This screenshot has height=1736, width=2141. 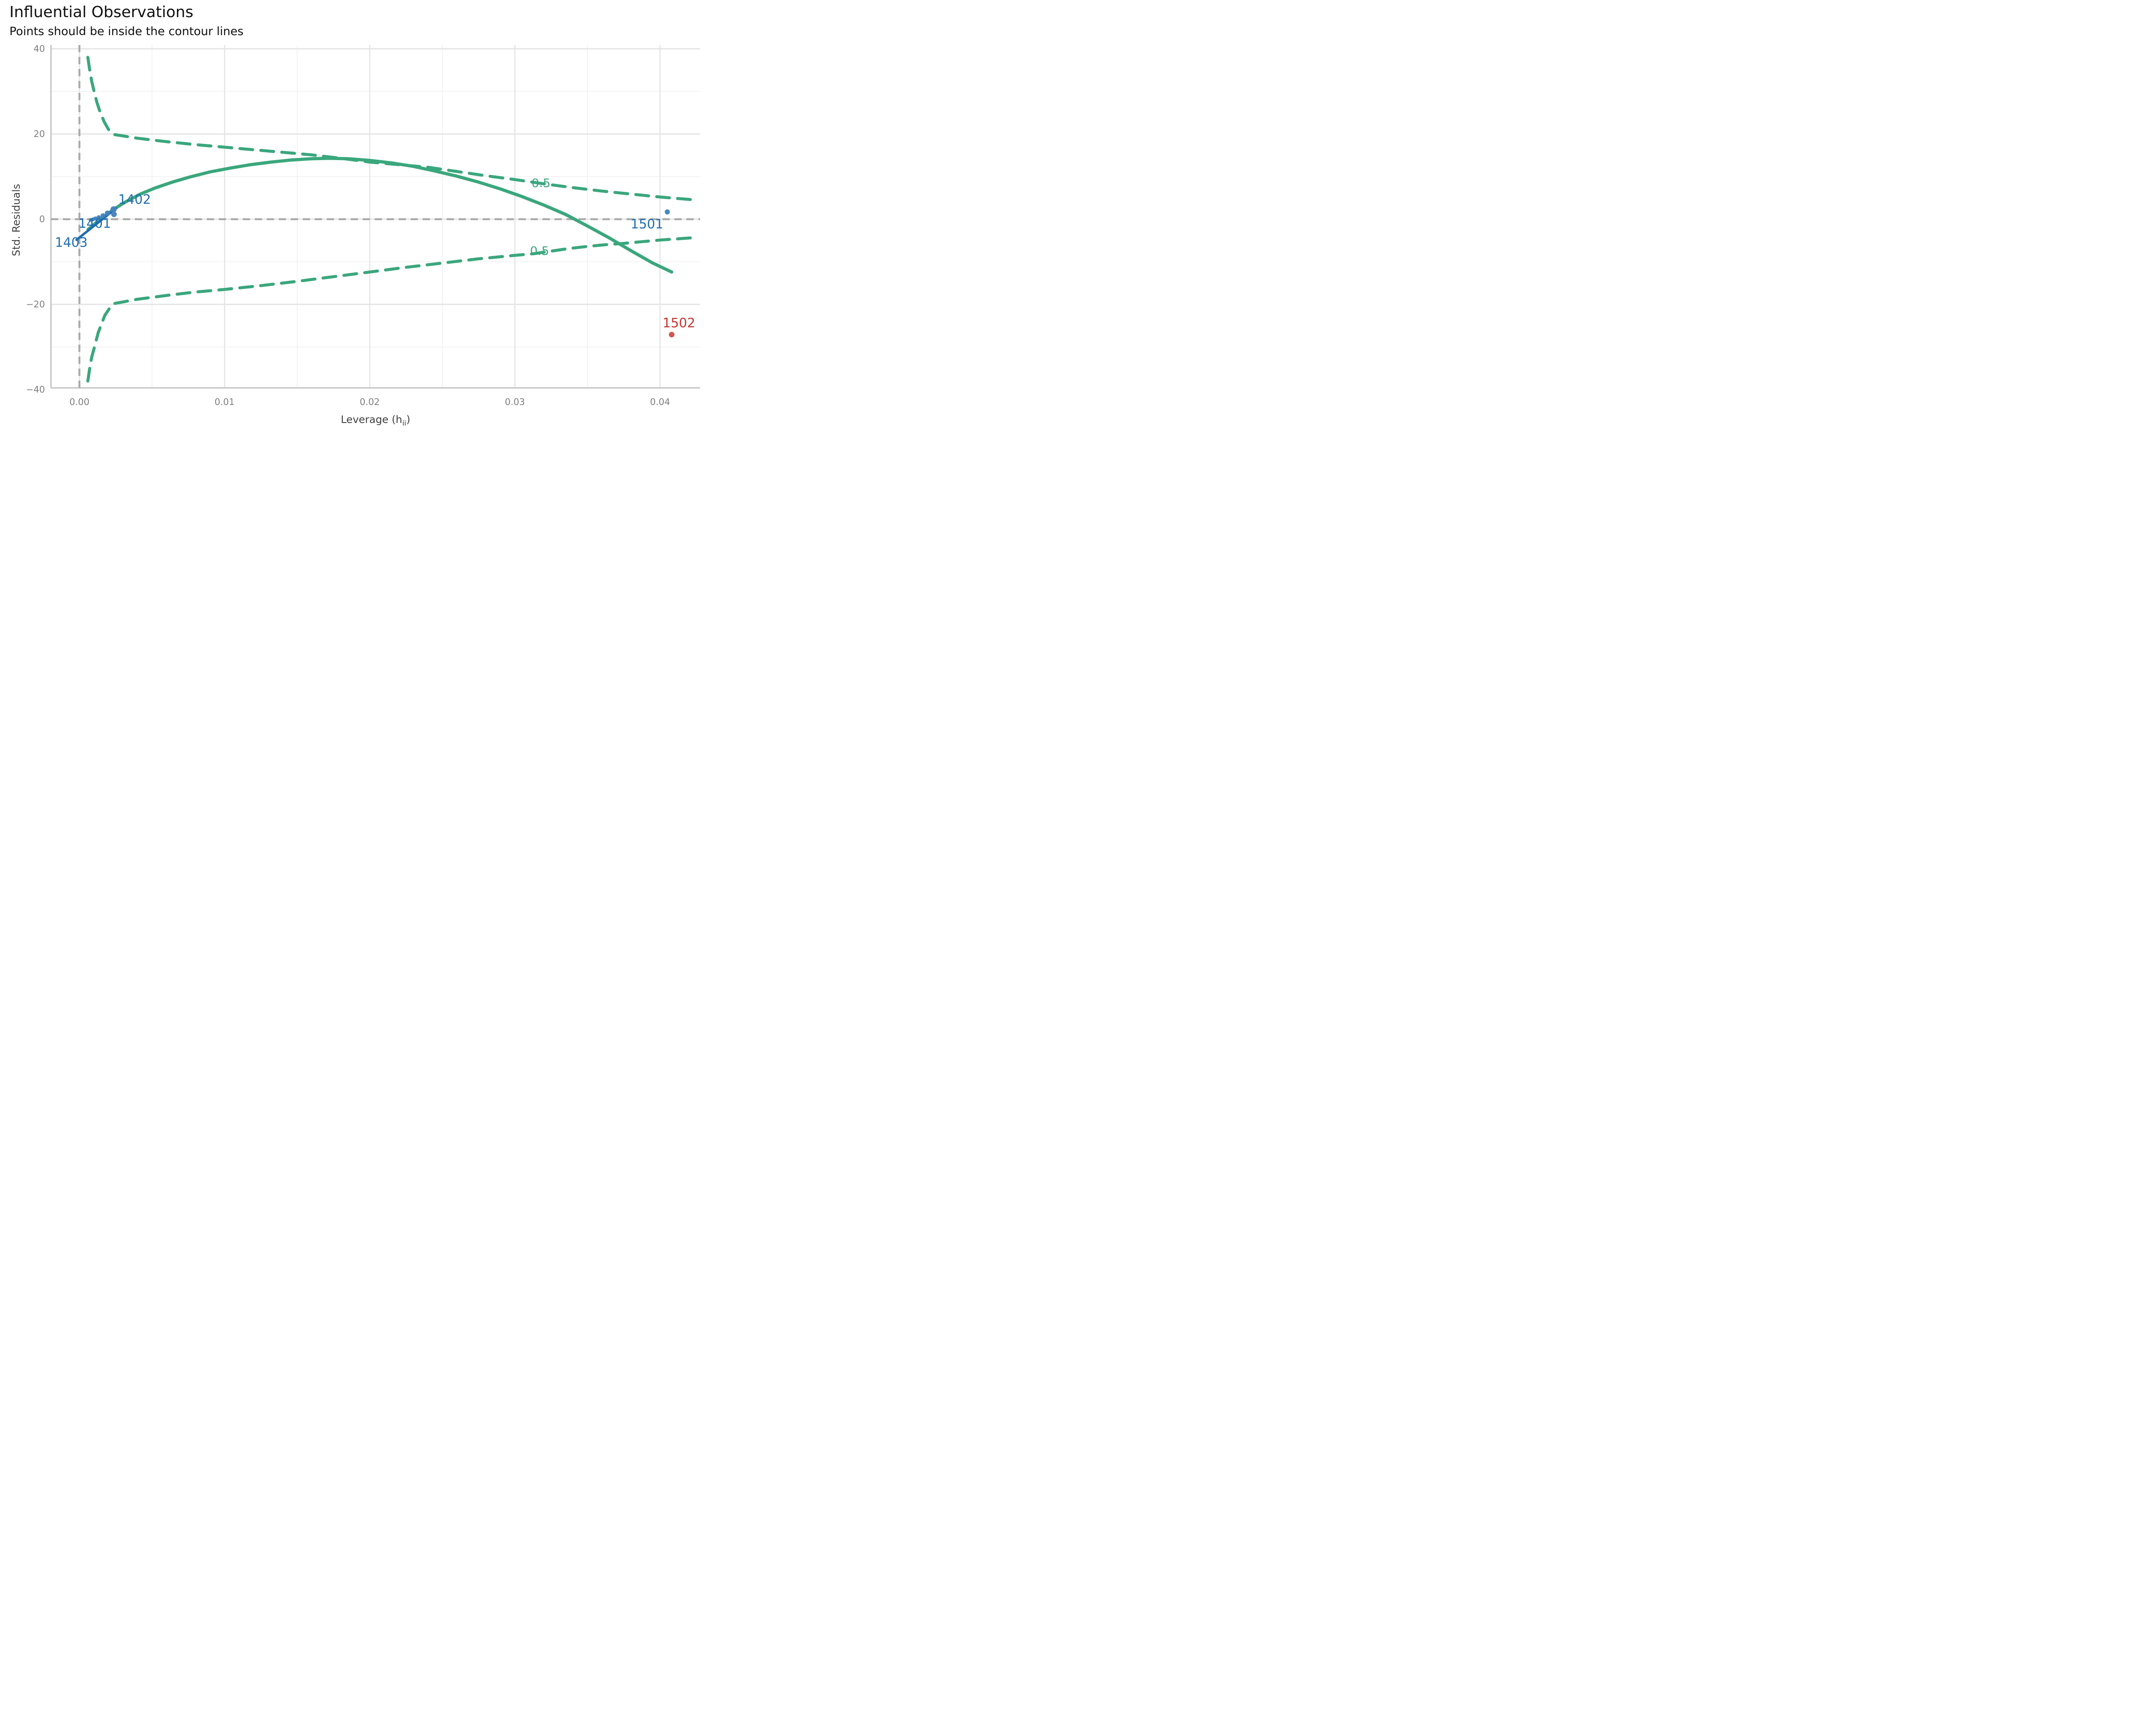 I want to click on x-tick-label-0.02: 0.02, so click(x=370, y=402).